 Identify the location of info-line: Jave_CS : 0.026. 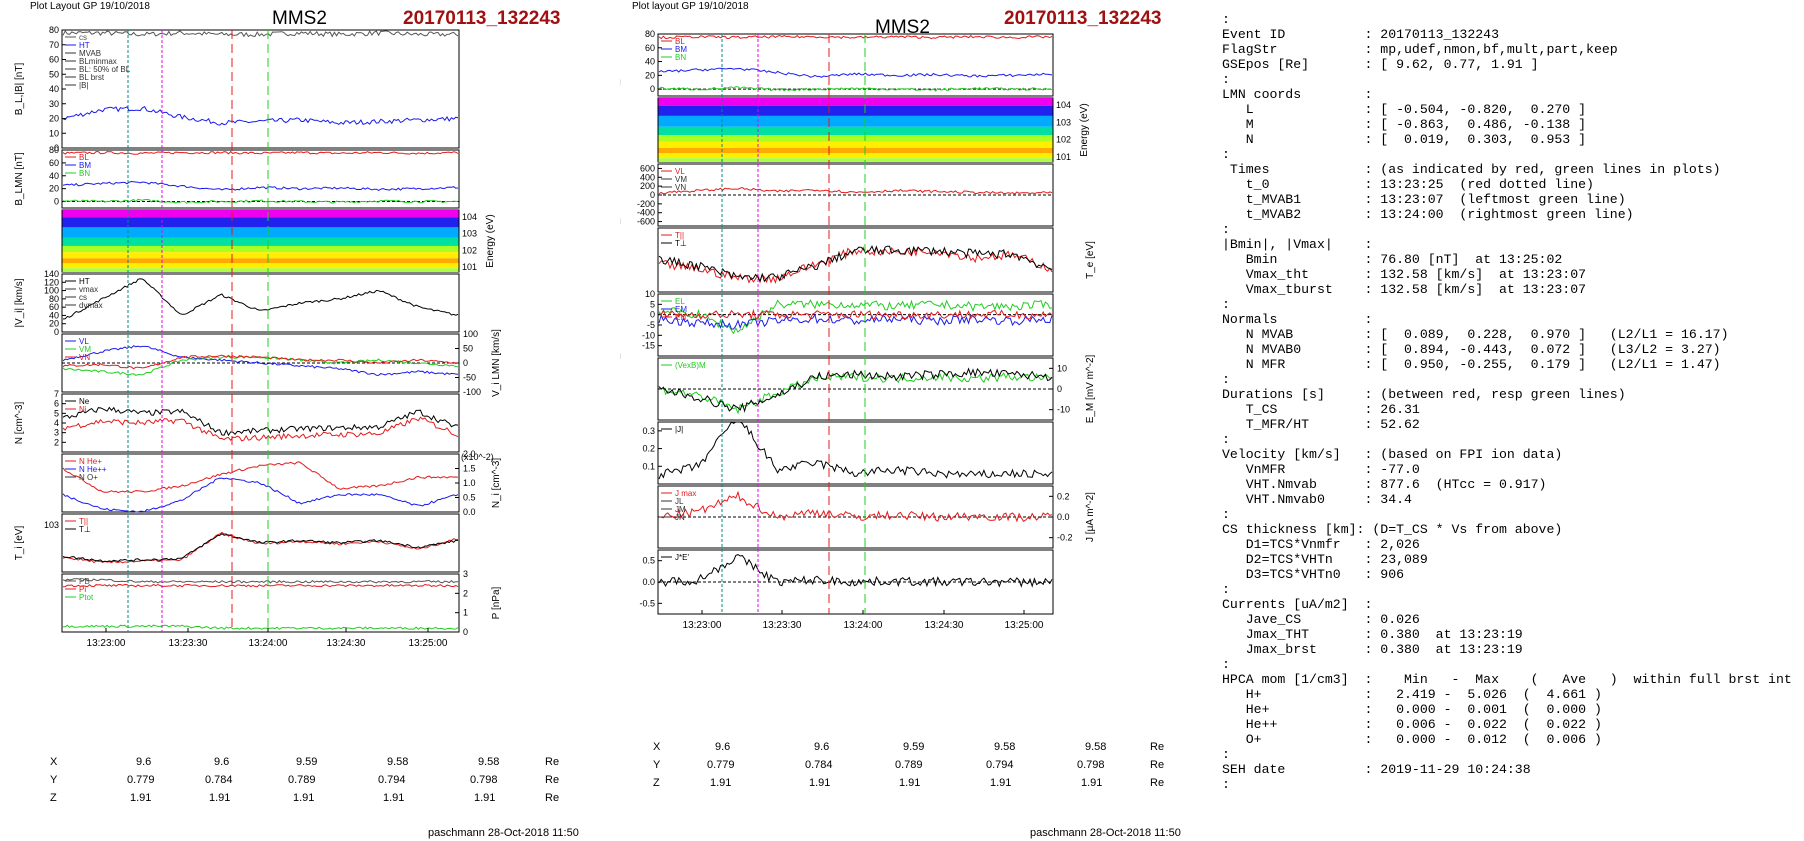
(1321, 619).